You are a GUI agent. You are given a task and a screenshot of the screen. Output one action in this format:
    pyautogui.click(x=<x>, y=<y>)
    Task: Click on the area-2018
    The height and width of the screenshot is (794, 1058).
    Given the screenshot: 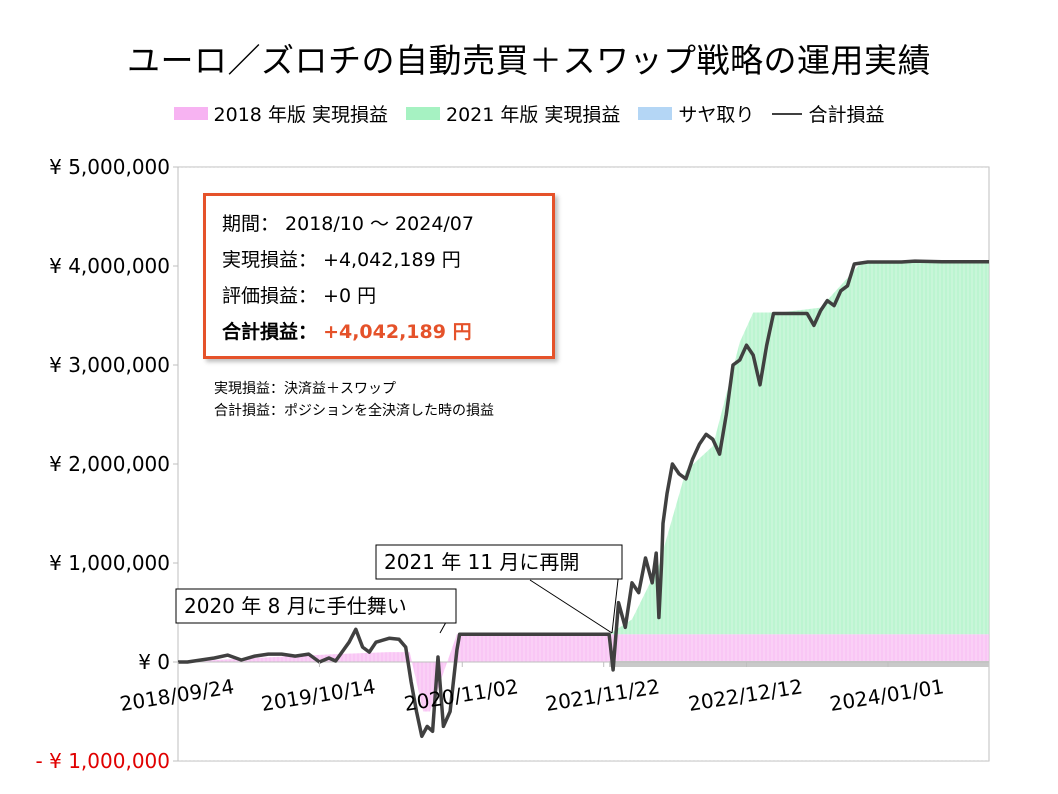 What is the action you would take?
    pyautogui.click(x=583, y=673)
    